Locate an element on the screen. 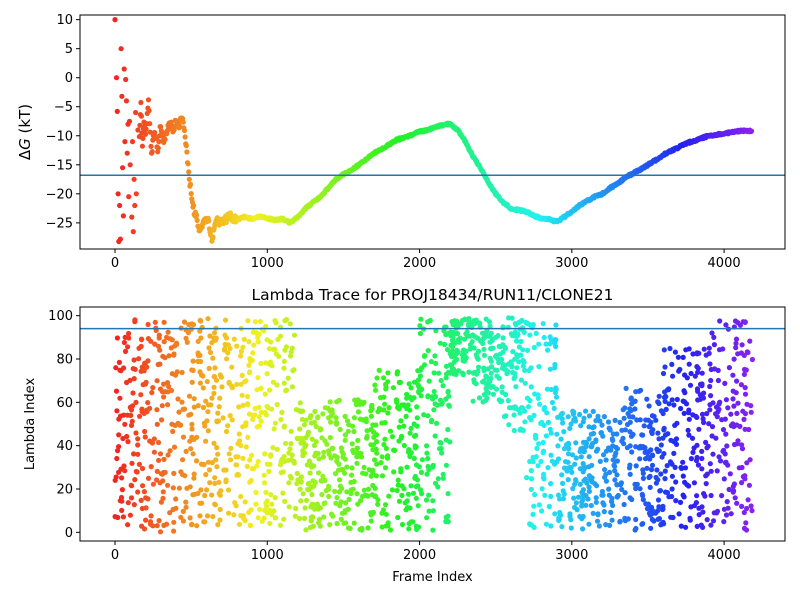 This screenshot has width=800, height=600. lambda-trace-y-tick-label: 20 is located at coordinates (64, 490).